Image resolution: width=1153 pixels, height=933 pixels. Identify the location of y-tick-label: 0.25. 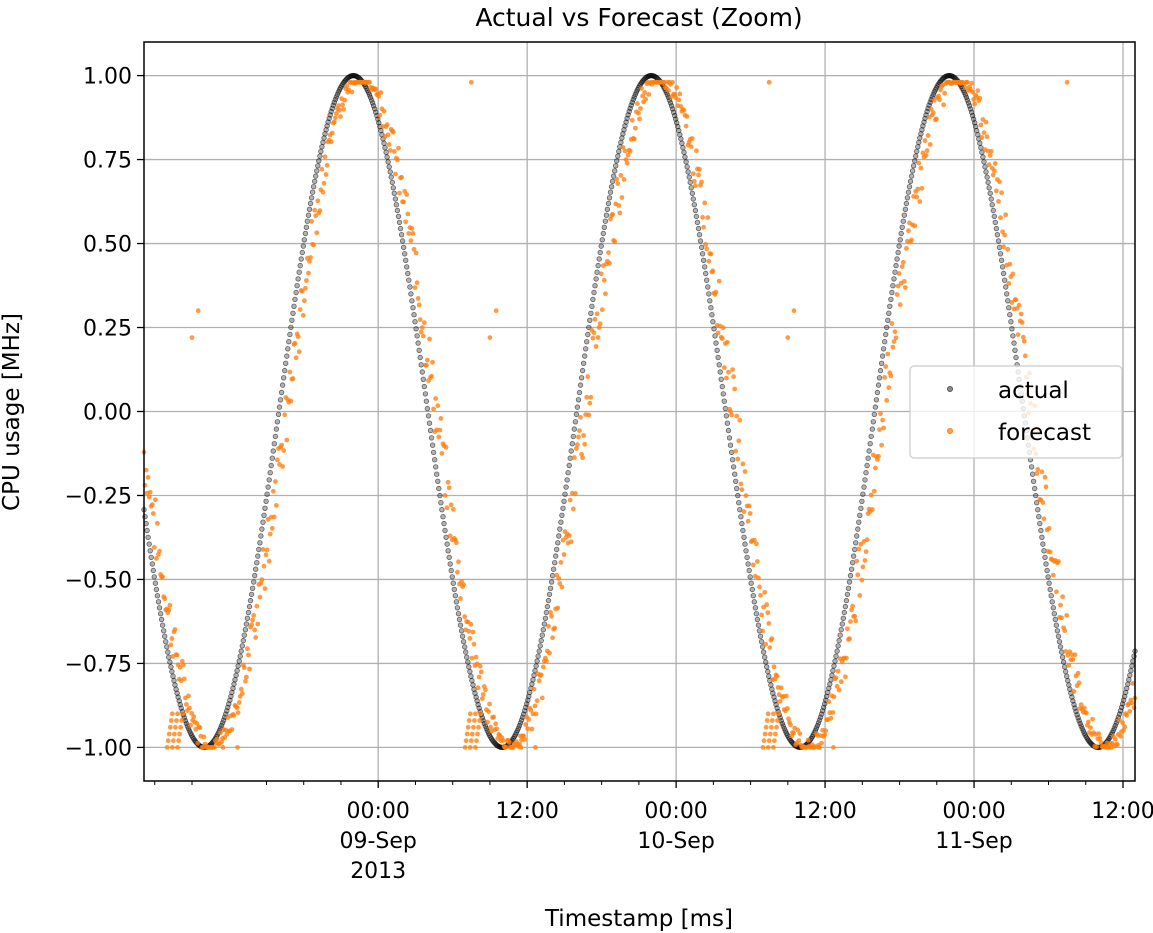
(107, 329).